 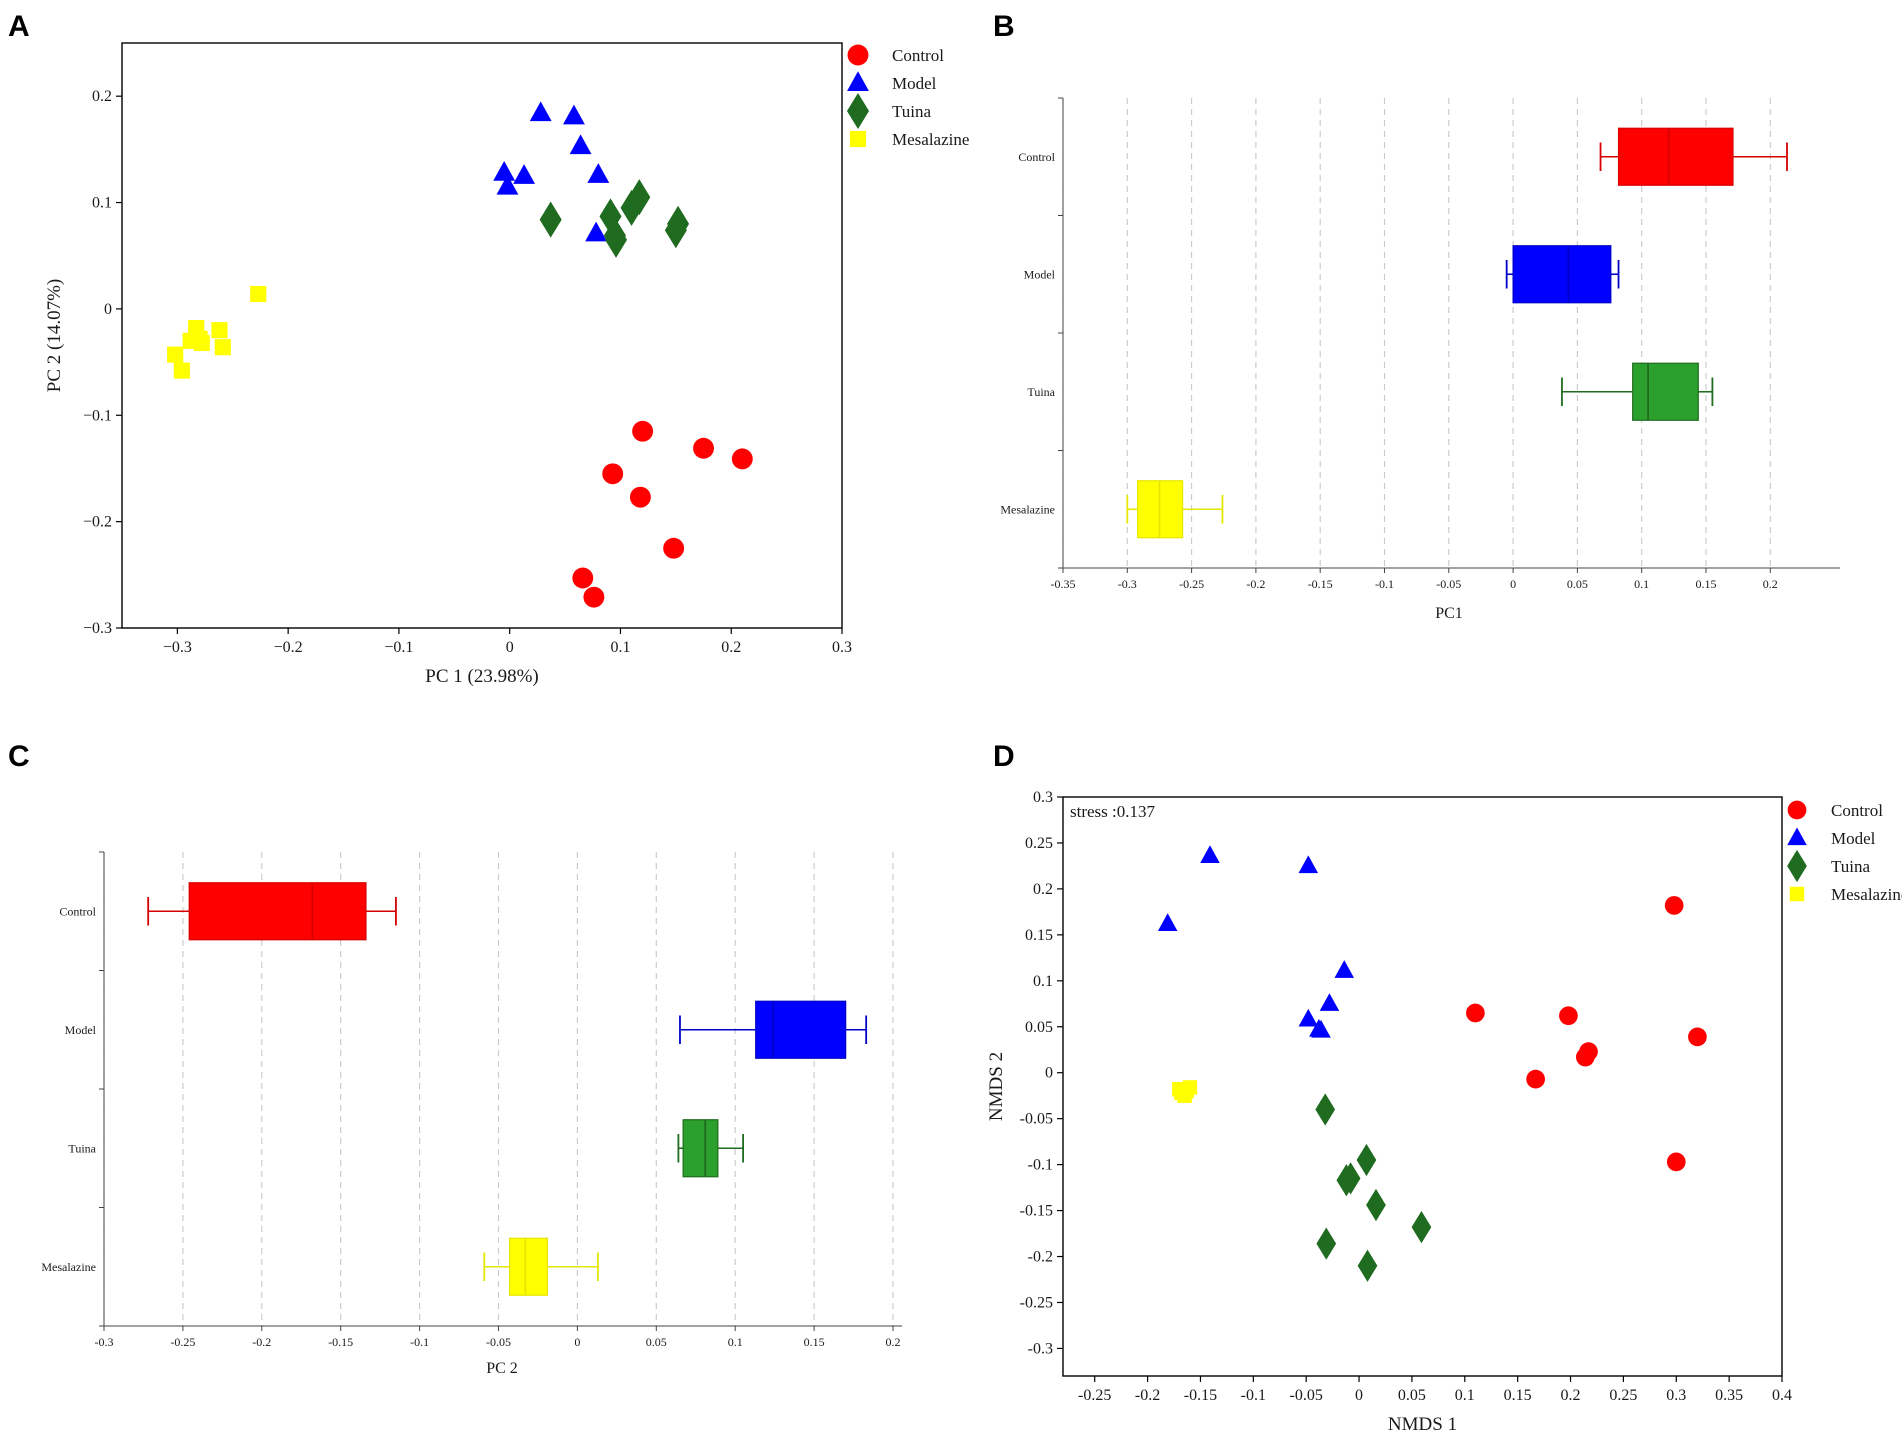 I want to click on panel-b-category-label-model: Model, so click(x=1040, y=274).